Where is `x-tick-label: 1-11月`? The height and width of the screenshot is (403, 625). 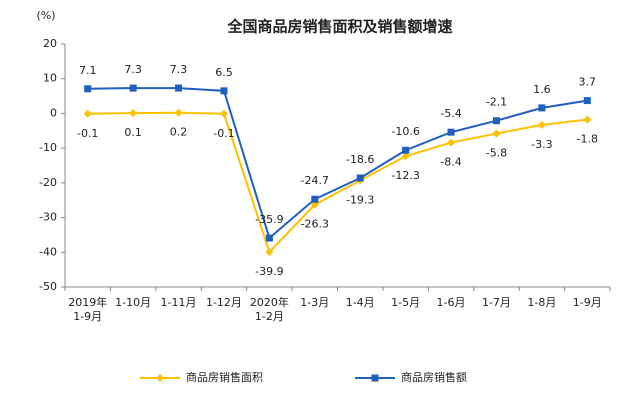
x-tick-label: 1-11月 is located at coordinates (179, 302).